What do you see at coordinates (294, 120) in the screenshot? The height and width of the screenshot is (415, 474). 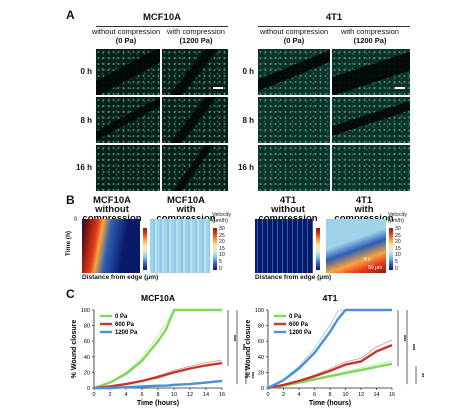 I see `micrograph-4t1-0pa-8h` at bounding box center [294, 120].